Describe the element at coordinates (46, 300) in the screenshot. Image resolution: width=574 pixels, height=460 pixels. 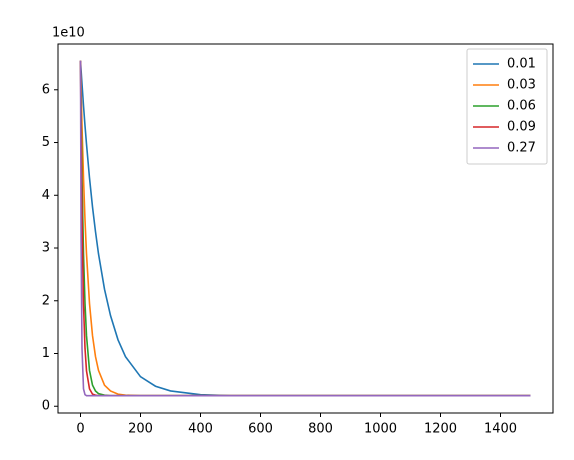
I see `y-tick-label: 2` at that location.